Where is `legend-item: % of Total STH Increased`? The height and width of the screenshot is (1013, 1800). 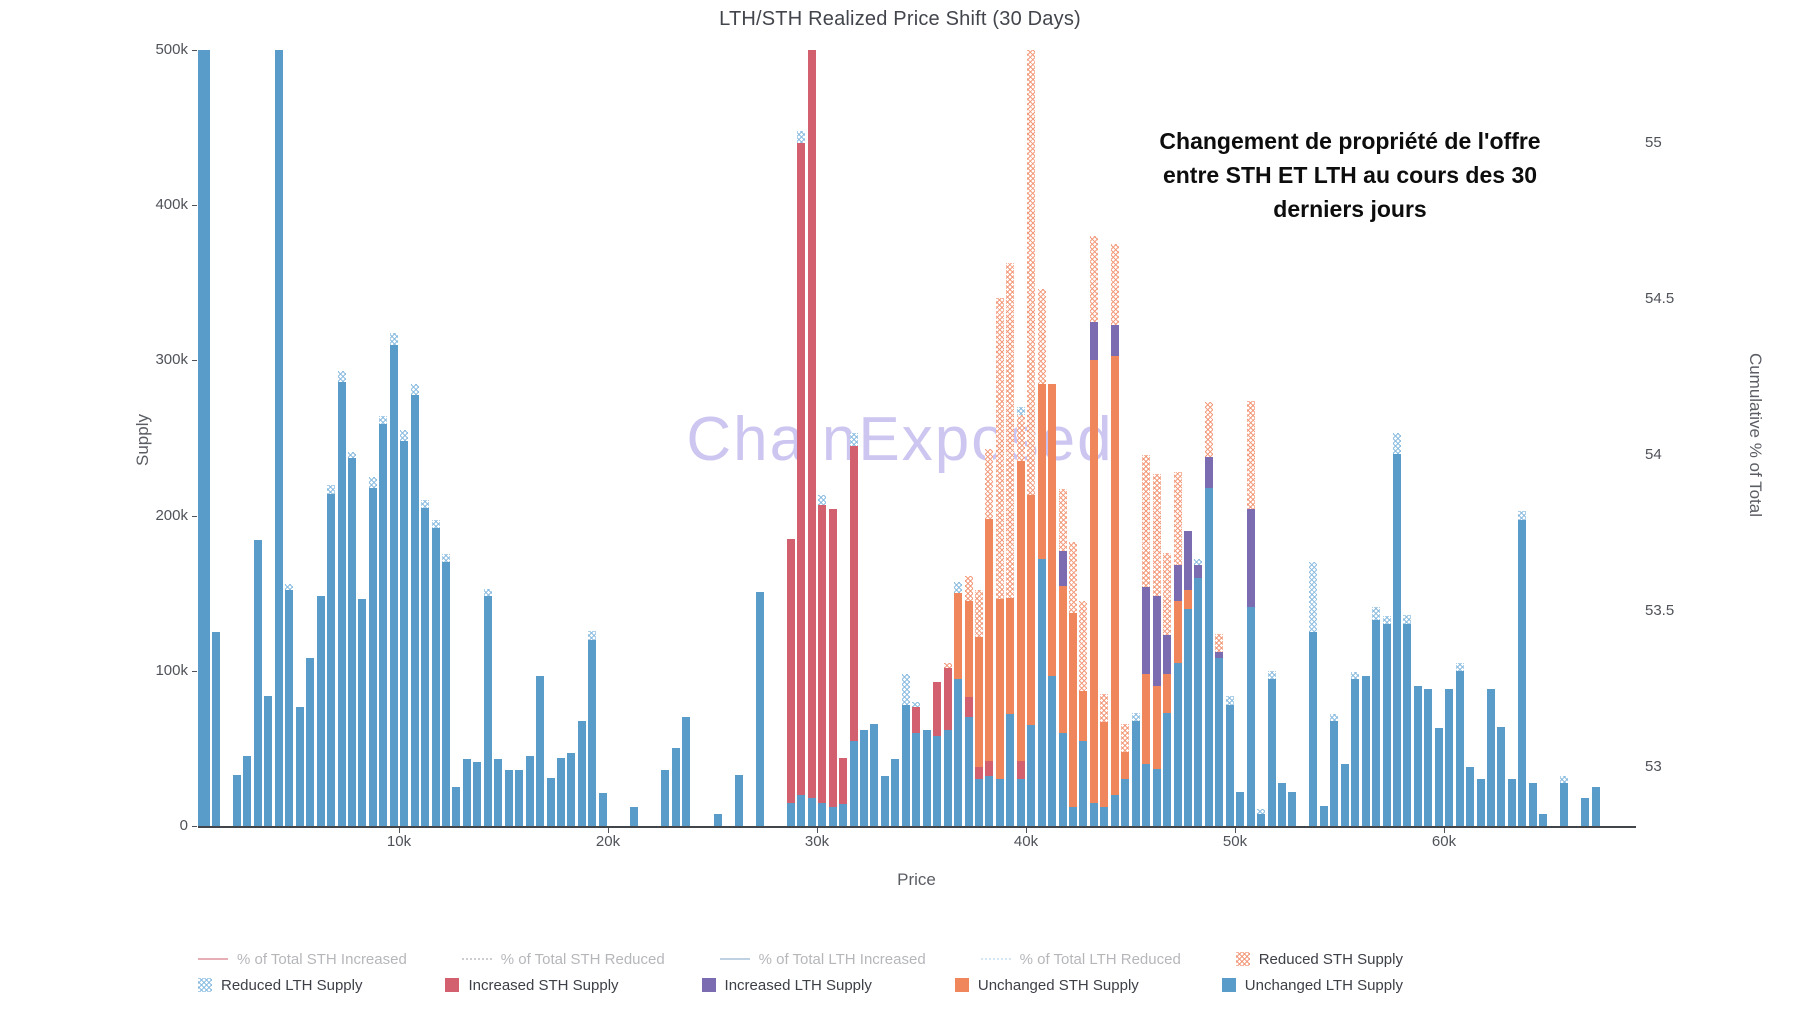 legend-item: % of Total STH Increased is located at coordinates (302, 959).